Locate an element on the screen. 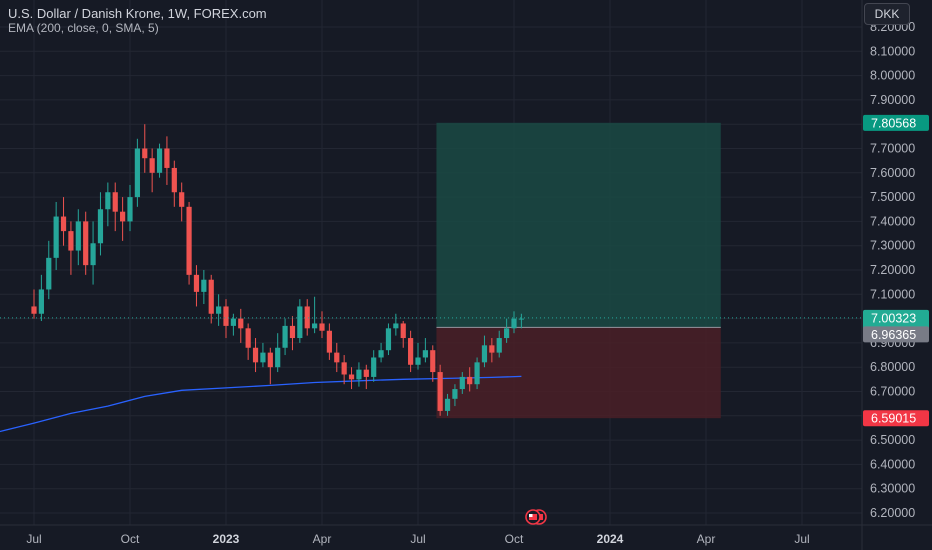 Image resolution: width=932 pixels, height=550 pixels. target-price-tag-bg is located at coordinates (896, 122).